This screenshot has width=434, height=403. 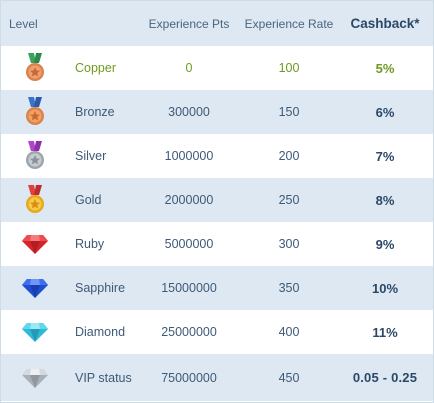 I want to click on cashback-value: 7%, so click(x=385, y=156).